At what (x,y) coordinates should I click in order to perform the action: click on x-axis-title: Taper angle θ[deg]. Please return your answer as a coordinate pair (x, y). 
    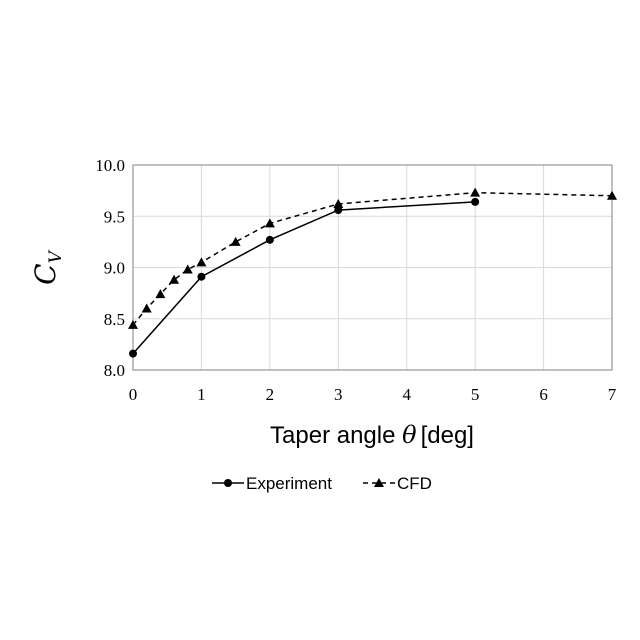
    Looking at the image, I should click on (372, 435).